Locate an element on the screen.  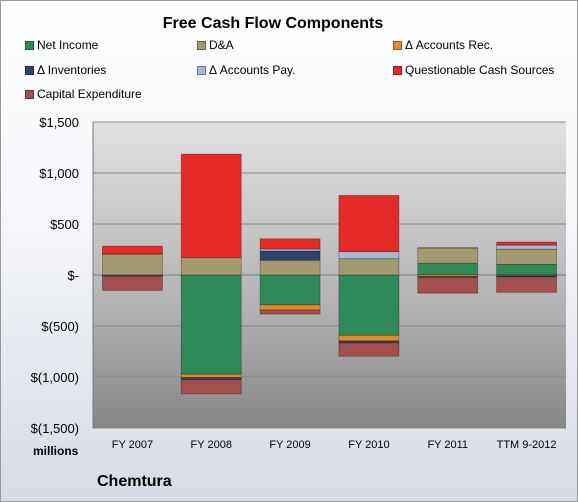
x-tick-label: TTM 9-2012 is located at coordinates (527, 445).